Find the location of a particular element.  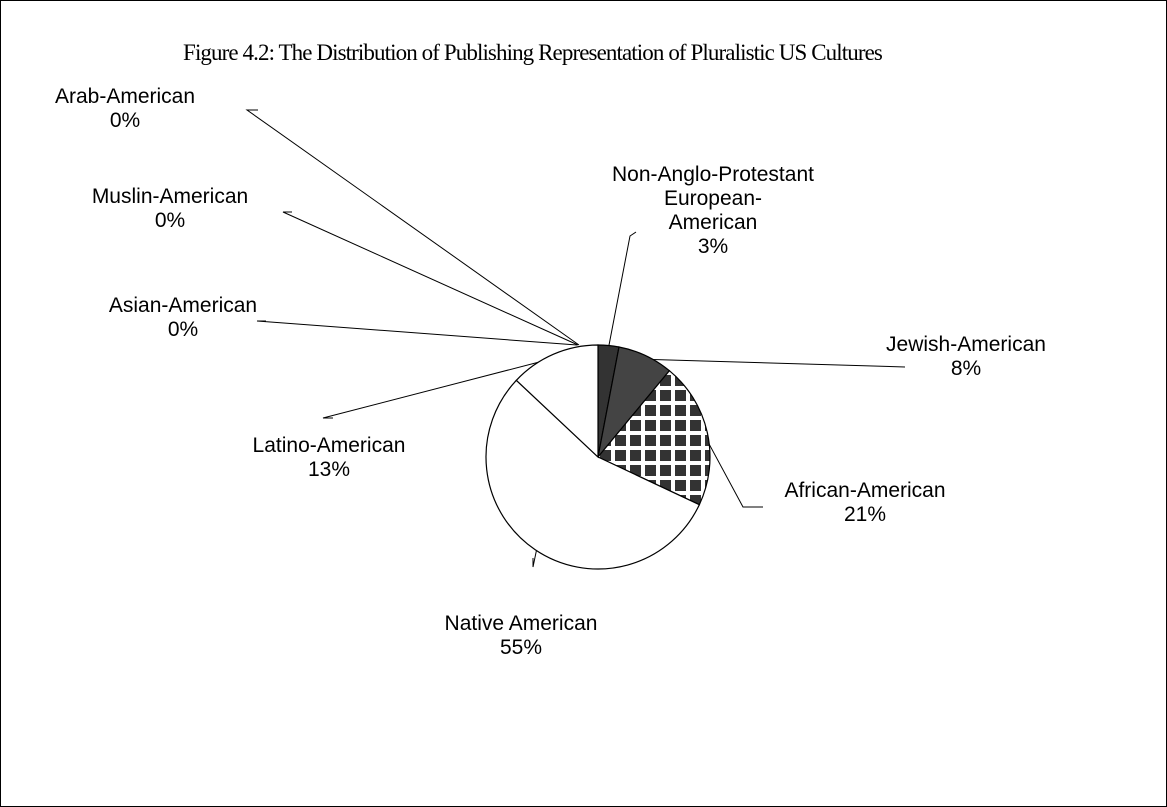

slice-name: Asian-American is located at coordinates (183, 305).